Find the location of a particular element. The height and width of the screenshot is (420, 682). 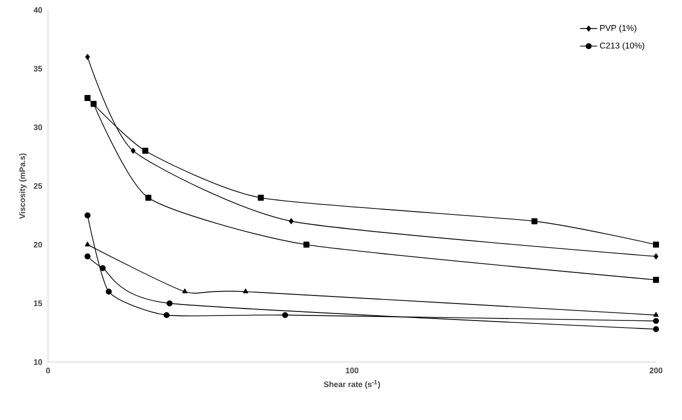

legend-label: PVP (1%) is located at coordinates (618, 28).